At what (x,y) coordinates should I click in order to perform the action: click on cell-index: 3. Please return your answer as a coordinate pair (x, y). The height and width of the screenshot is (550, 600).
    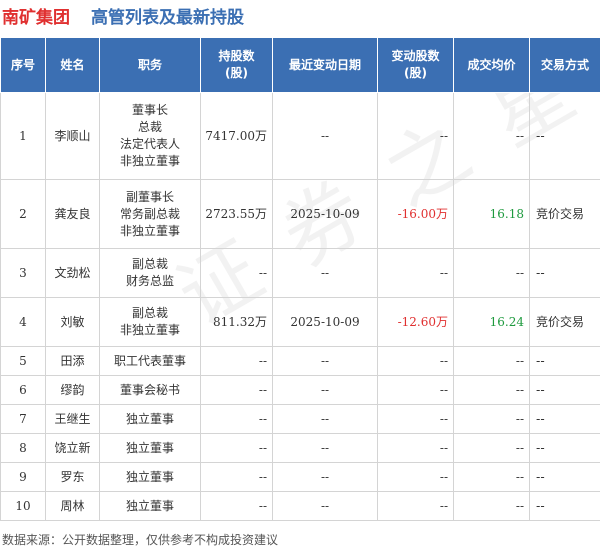
    Looking at the image, I should click on (23, 273).